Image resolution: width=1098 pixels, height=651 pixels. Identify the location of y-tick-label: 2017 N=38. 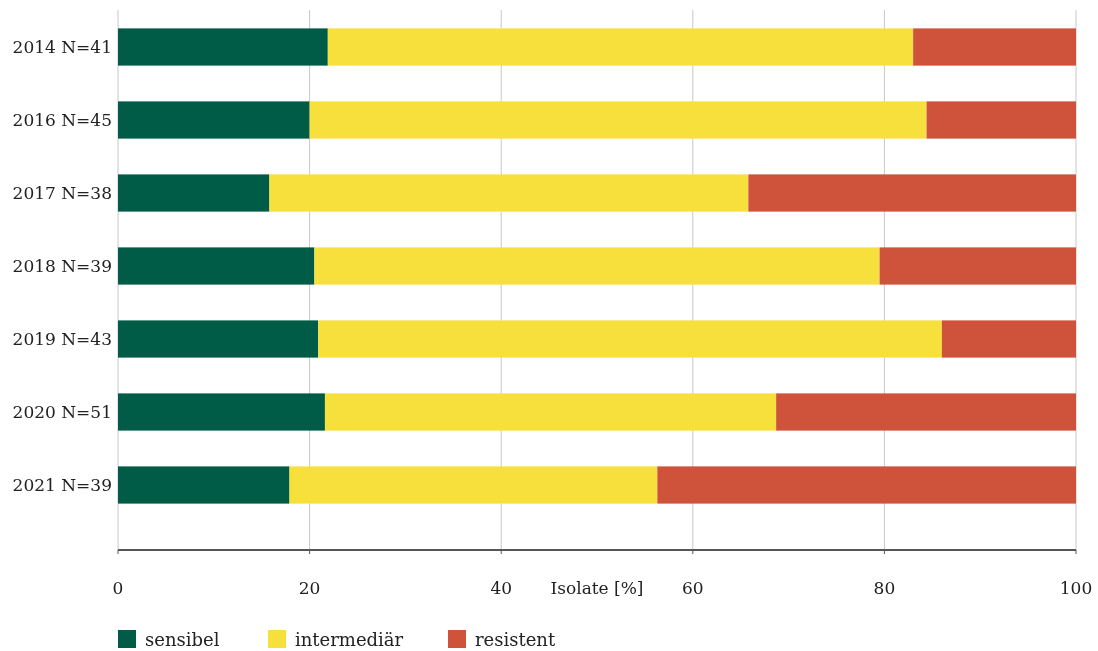
(62, 192).